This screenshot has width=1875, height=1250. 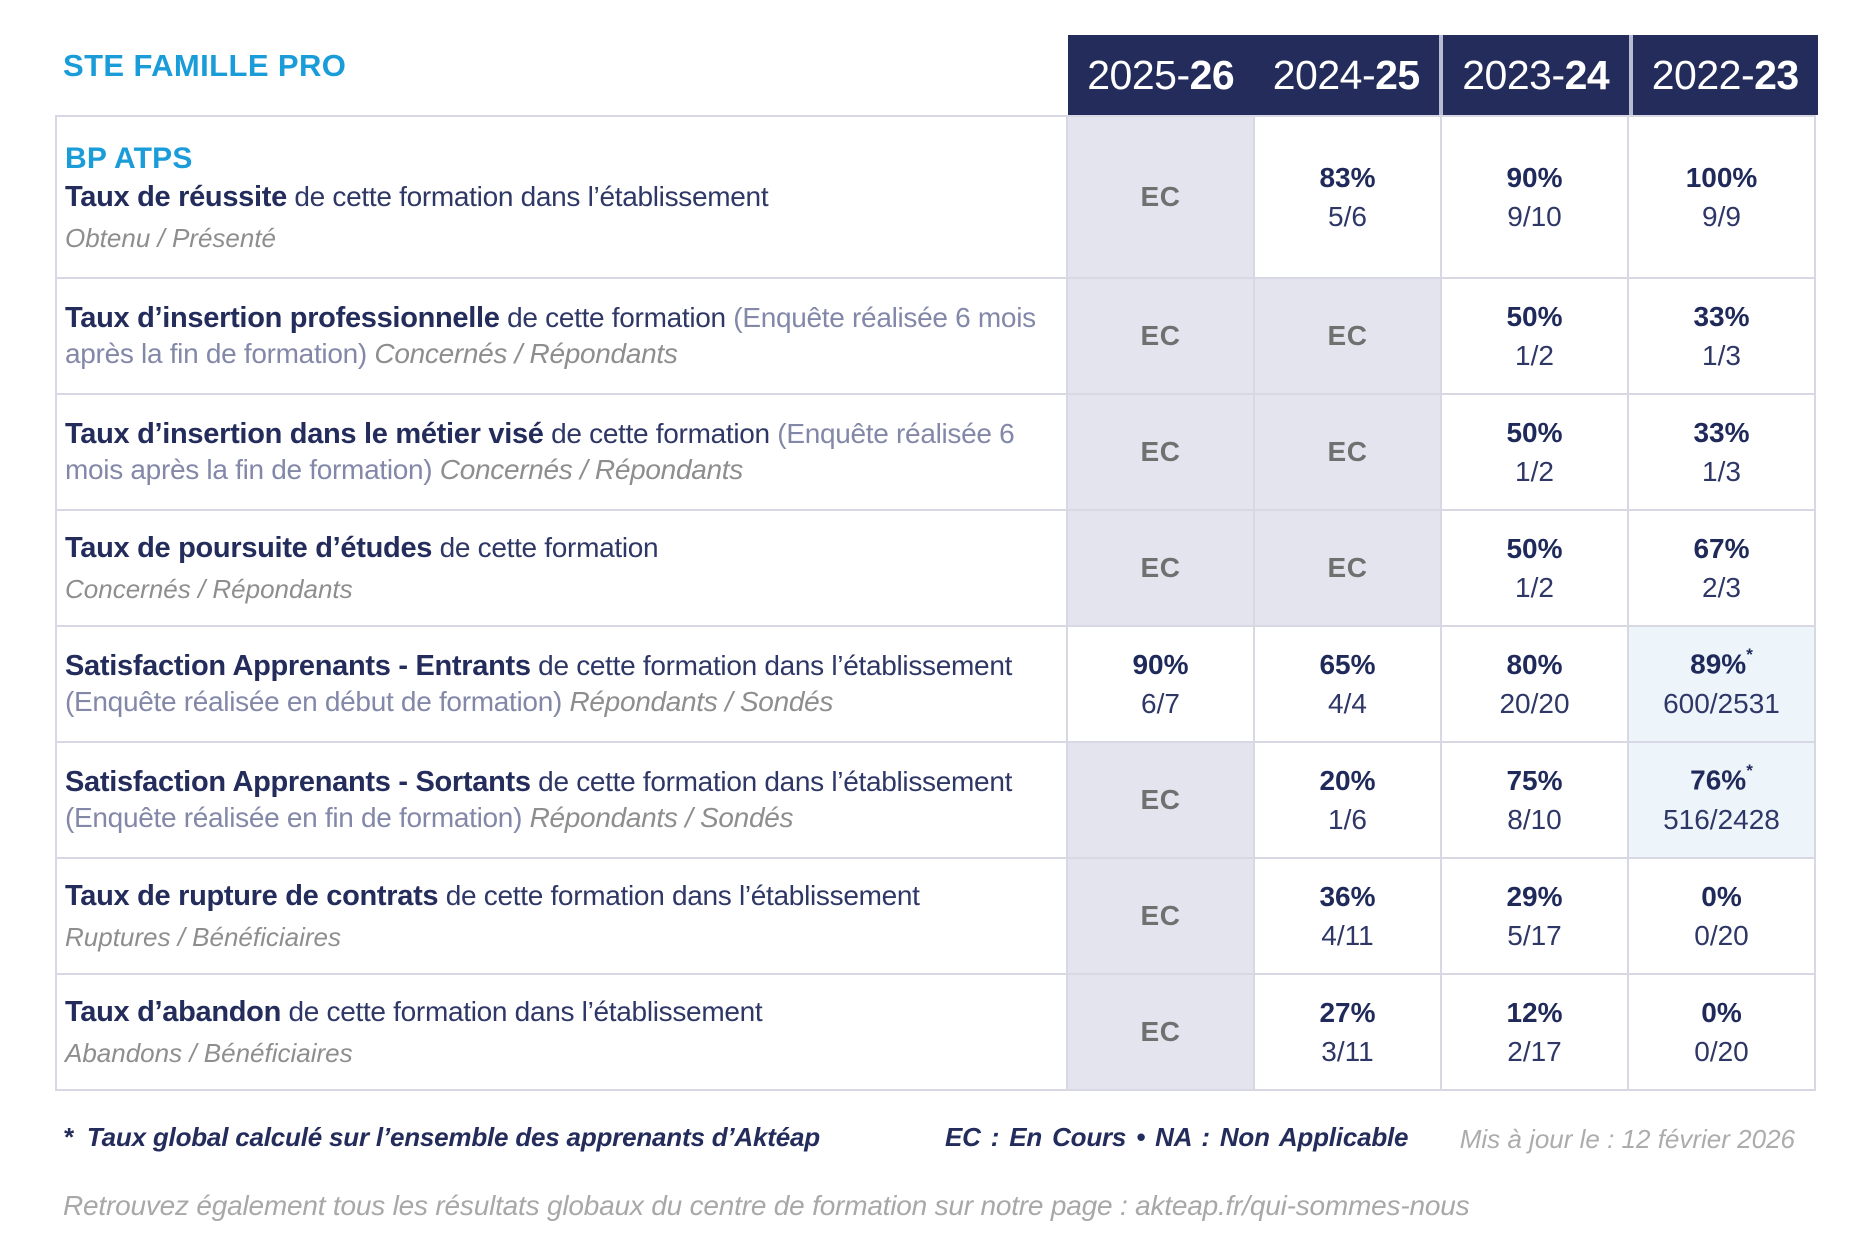 What do you see at coordinates (1627, 1139) in the screenshot?
I see `updated-date: Mis à jour le : 12 février 2026` at bounding box center [1627, 1139].